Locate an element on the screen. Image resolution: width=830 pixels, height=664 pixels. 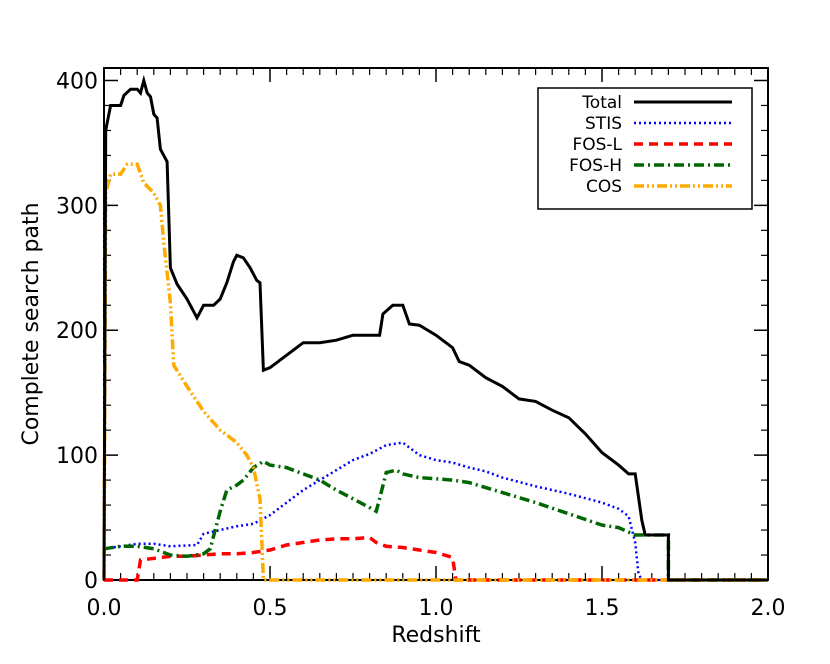
y-tick-label: 200 is located at coordinates (77, 331).